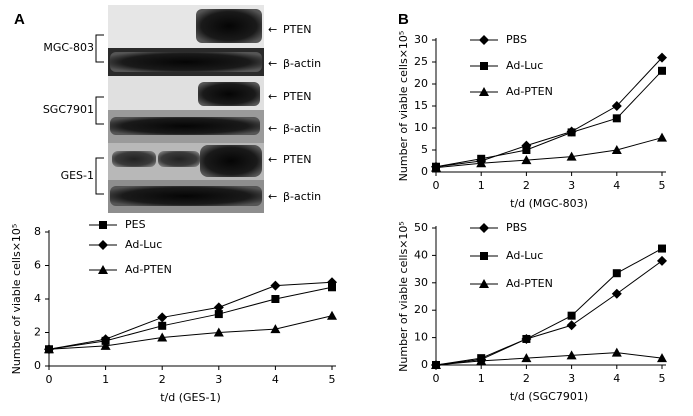 This screenshot has height=416, width=693. I want to click on y-tick-label: 40, so click(421, 254).